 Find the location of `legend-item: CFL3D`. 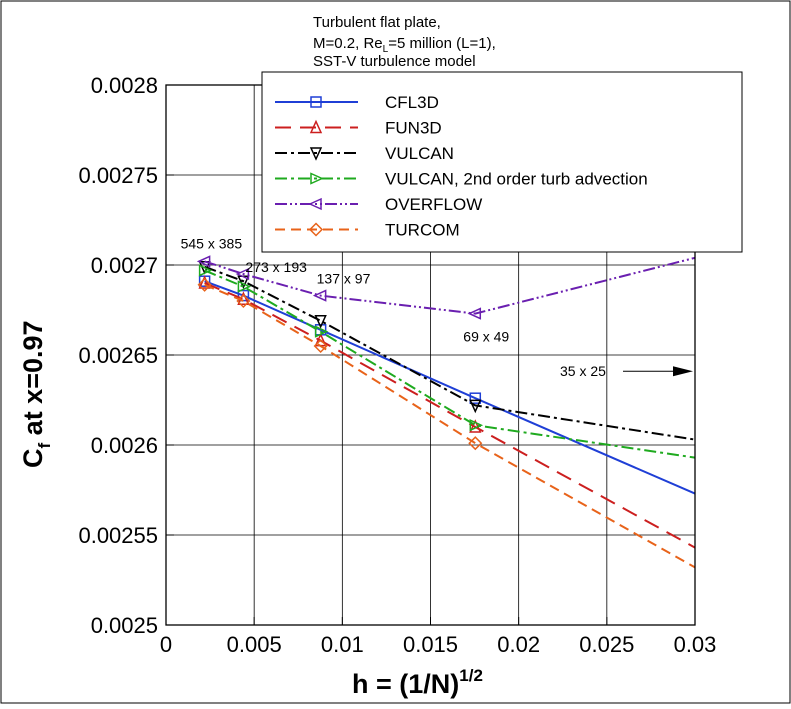

legend-item: CFL3D is located at coordinates (357, 102).